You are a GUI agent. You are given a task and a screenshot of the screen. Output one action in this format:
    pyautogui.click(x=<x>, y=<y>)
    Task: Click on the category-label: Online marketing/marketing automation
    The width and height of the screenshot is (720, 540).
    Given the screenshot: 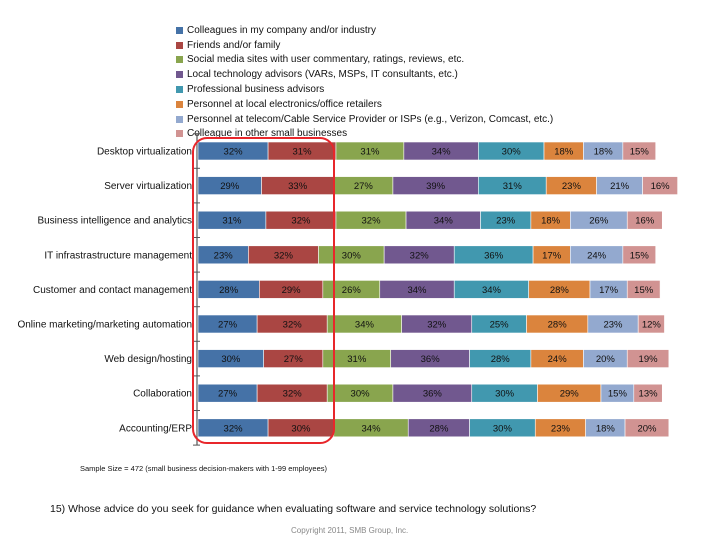 What is the action you would take?
    pyautogui.click(x=104, y=325)
    